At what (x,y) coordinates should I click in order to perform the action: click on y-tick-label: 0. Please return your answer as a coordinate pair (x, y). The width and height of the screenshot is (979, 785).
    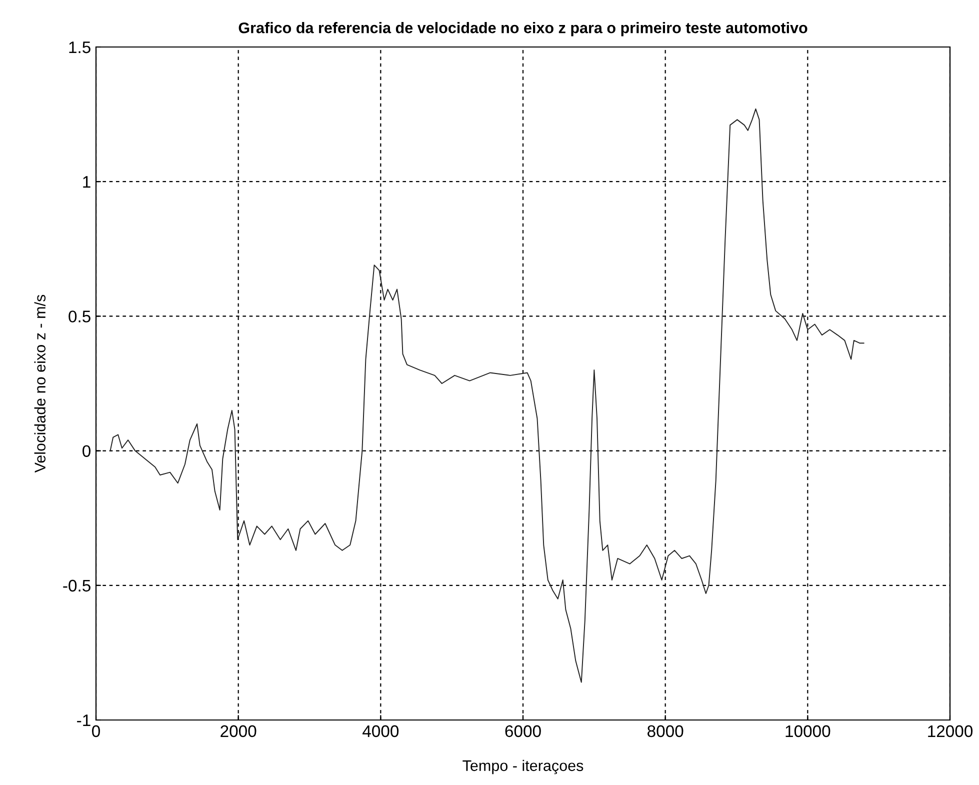
    Looking at the image, I should click on (86, 451).